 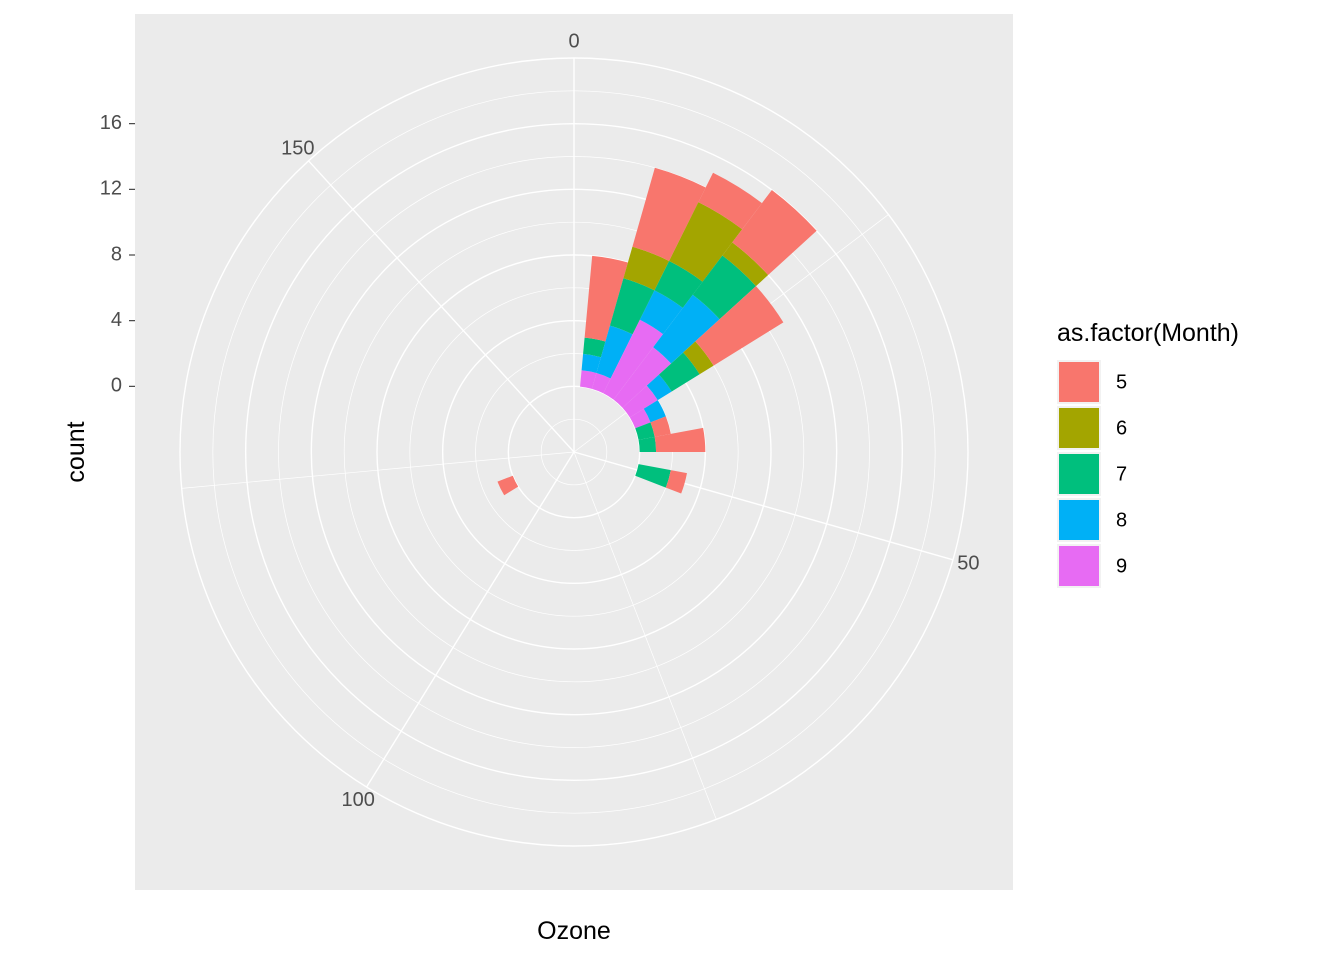 I want to click on y-axis-title: count, so click(x=76, y=451).